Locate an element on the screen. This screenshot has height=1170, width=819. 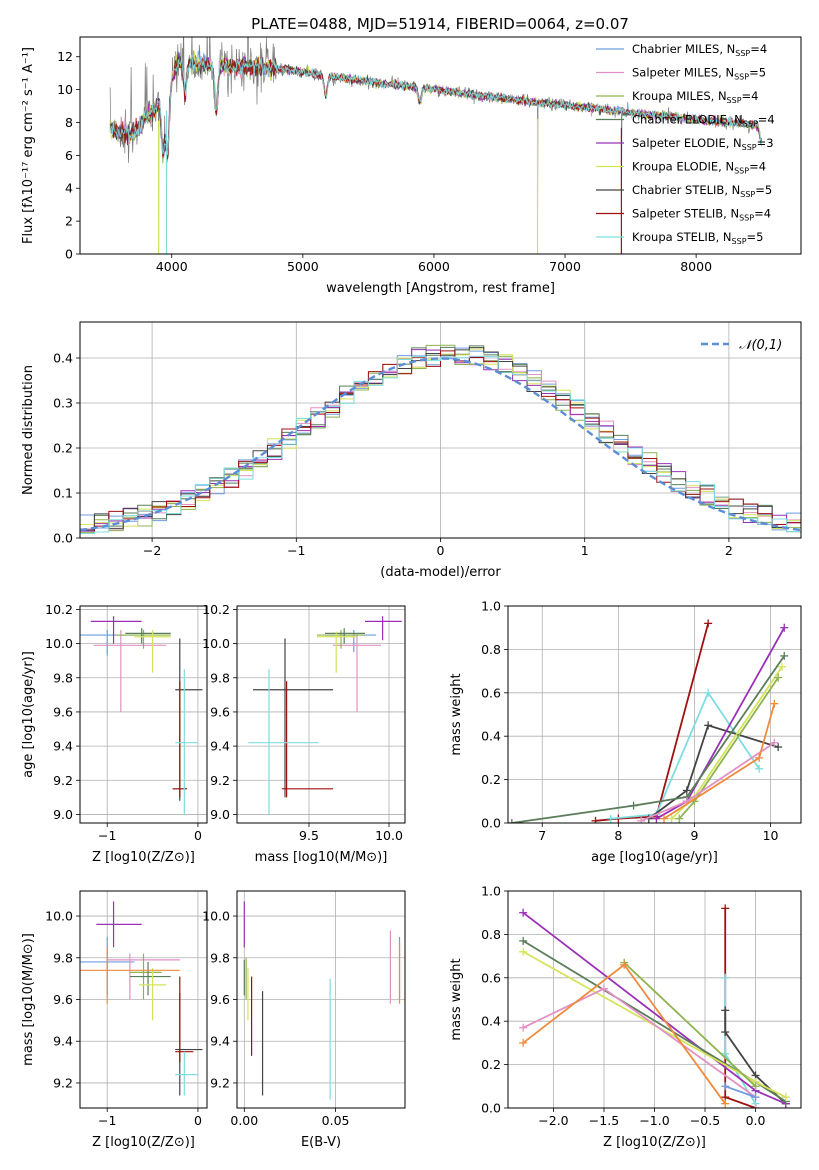
plot-area-mass-weight-vs-age is located at coordinates (648, 721).